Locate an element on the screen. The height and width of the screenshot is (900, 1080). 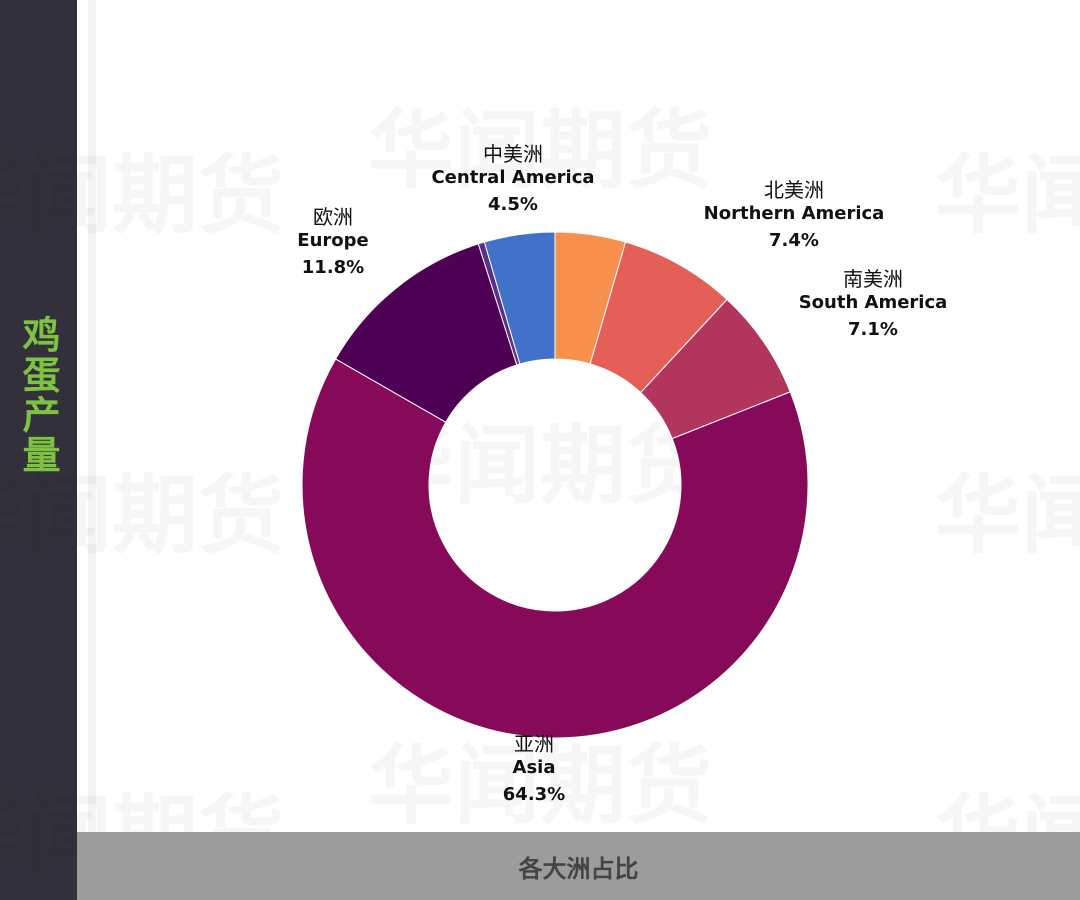
sidebar-title-text: 鸡蛋产量 is located at coordinates (38, 395).